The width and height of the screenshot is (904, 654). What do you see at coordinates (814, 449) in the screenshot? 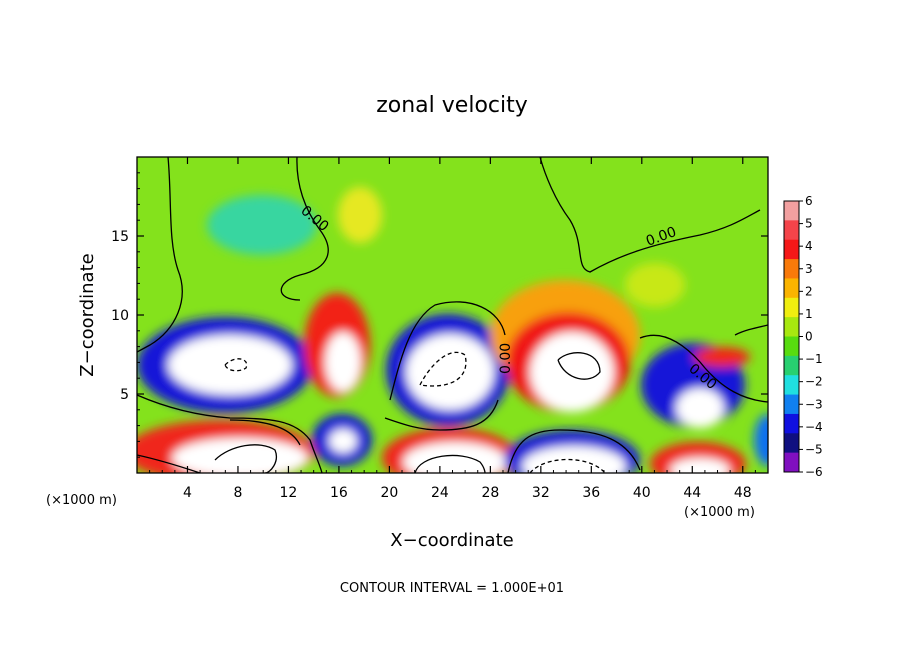
I see `colorbar-tick-label: −5` at bounding box center [814, 449].